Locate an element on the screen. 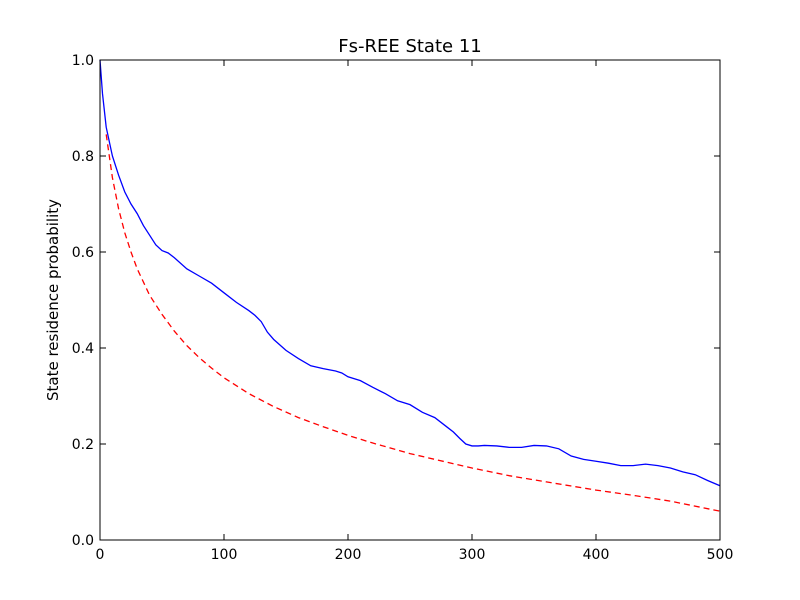 This screenshot has width=800, height=600. y-tick-label: 0.8 is located at coordinates (83, 157).